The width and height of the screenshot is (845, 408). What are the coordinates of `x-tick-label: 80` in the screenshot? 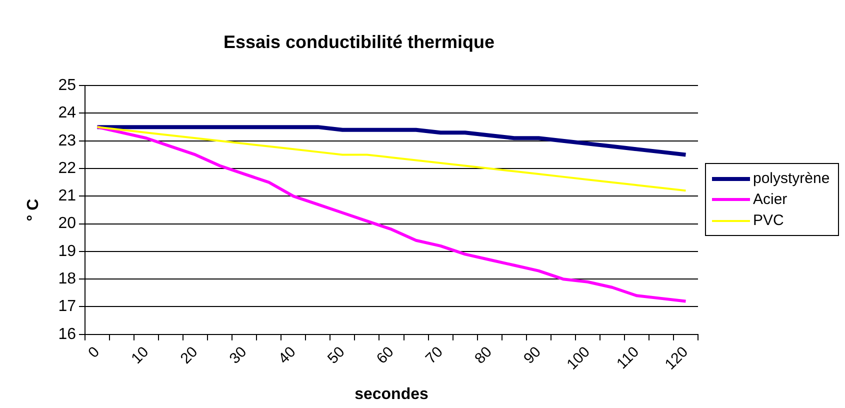 It's located at (484, 355).